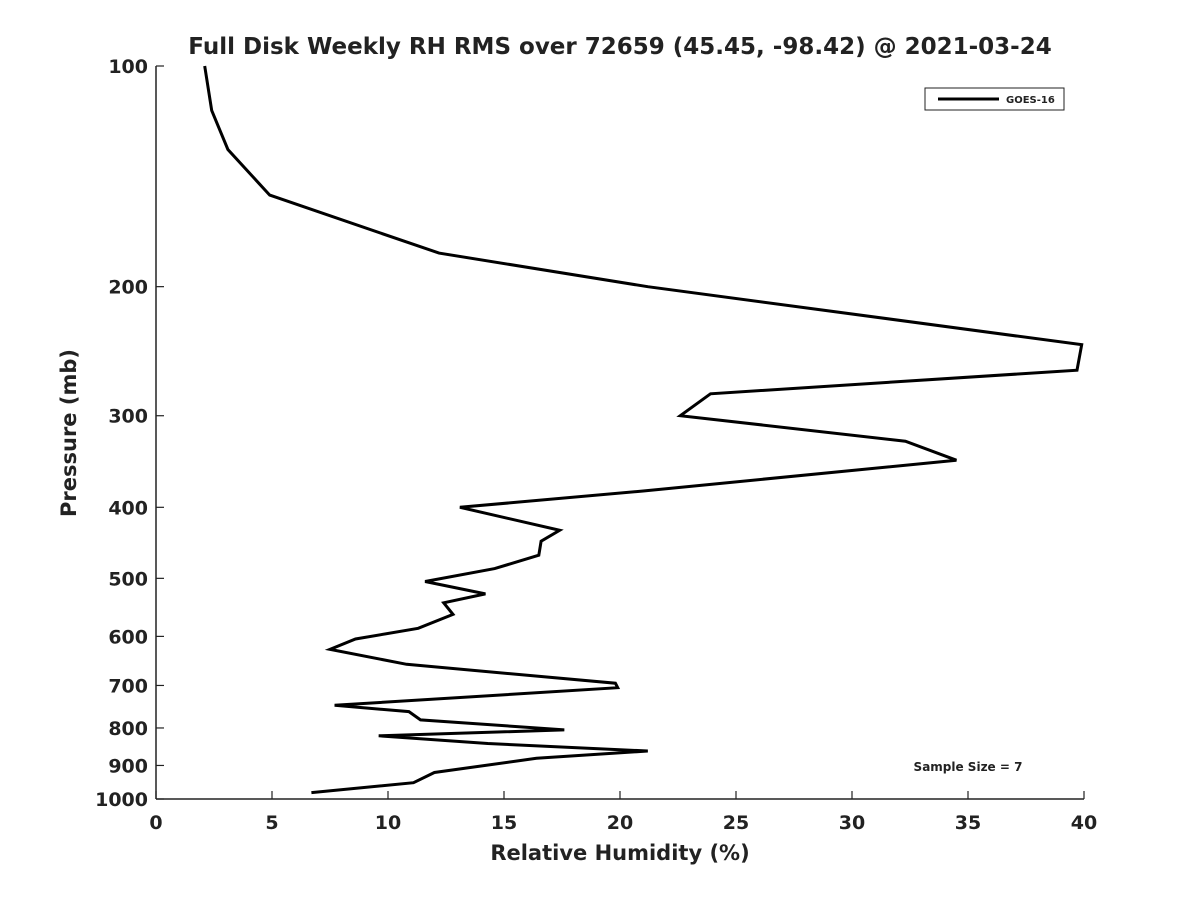 The height and width of the screenshot is (900, 1200). I want to click on x-tick-label: 30, so click(852, 823).